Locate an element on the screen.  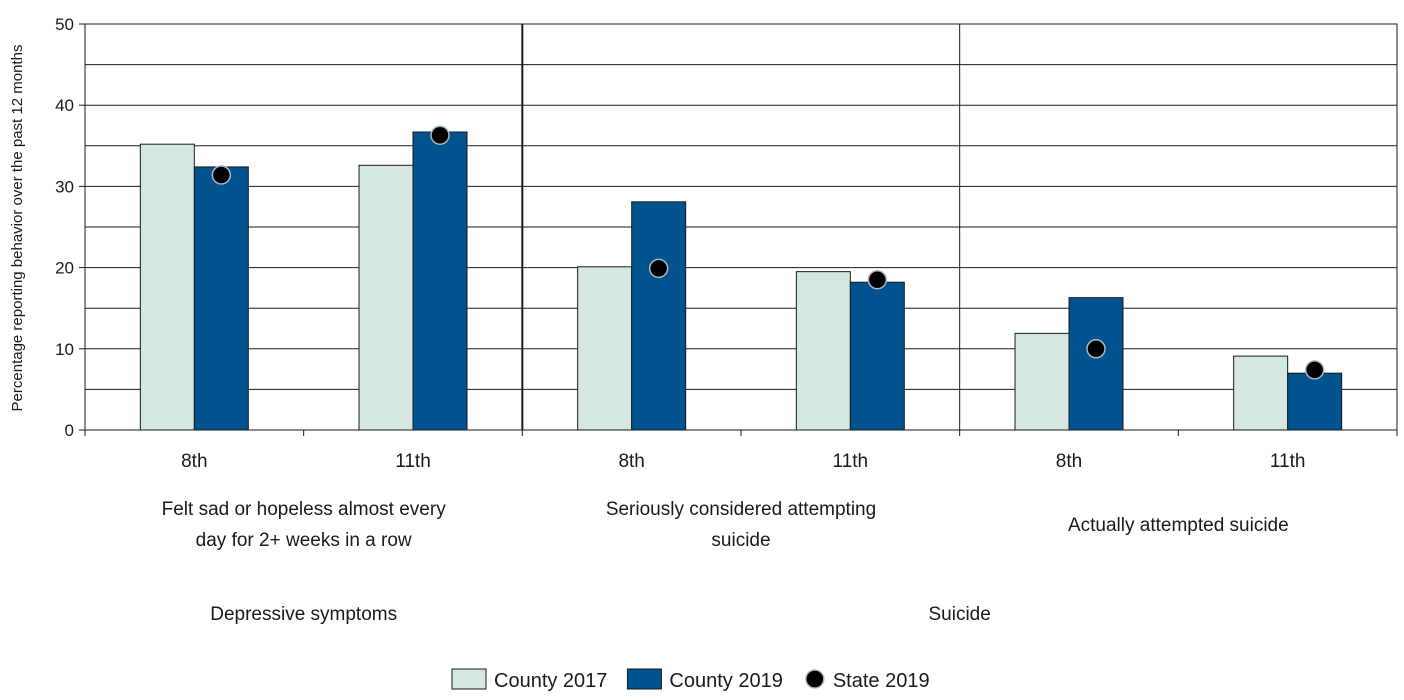
subgroup-label: day for 2+ weeks in a row is located at coordinates (304, 540).